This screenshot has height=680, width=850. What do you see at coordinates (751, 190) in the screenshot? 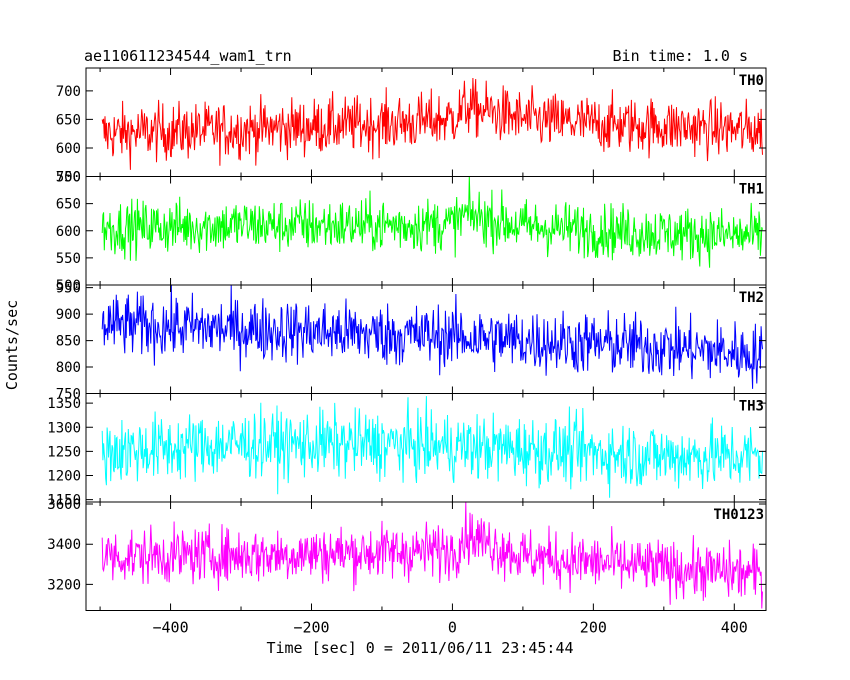
I see `panel-name-th1: TH1` at bounding box center [751, 190].